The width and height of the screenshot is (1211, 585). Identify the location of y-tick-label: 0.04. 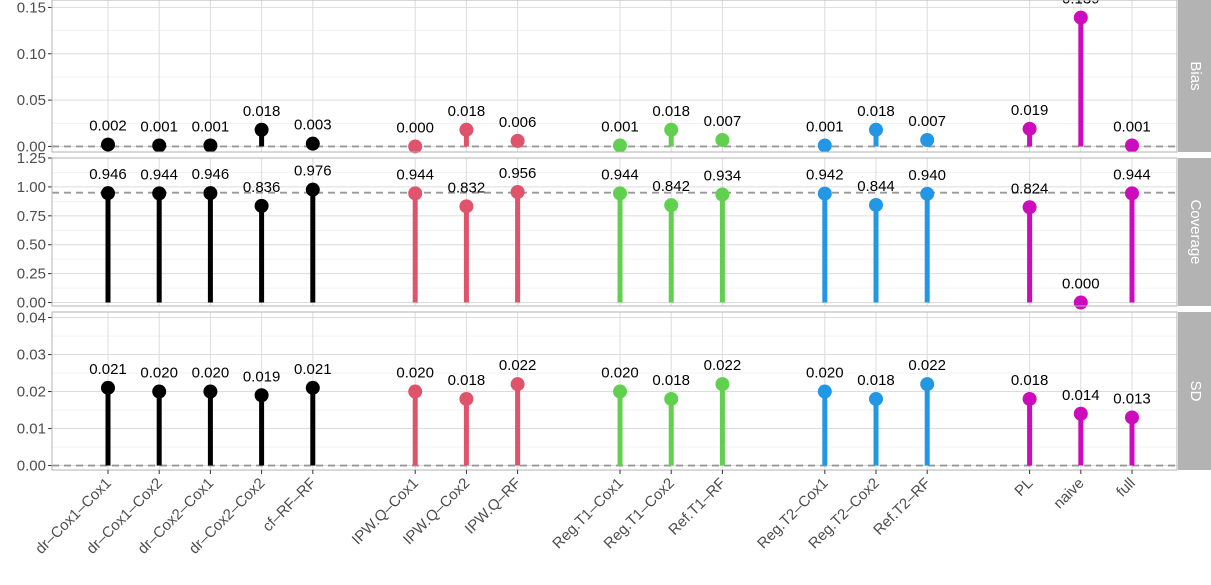
(31, 318).